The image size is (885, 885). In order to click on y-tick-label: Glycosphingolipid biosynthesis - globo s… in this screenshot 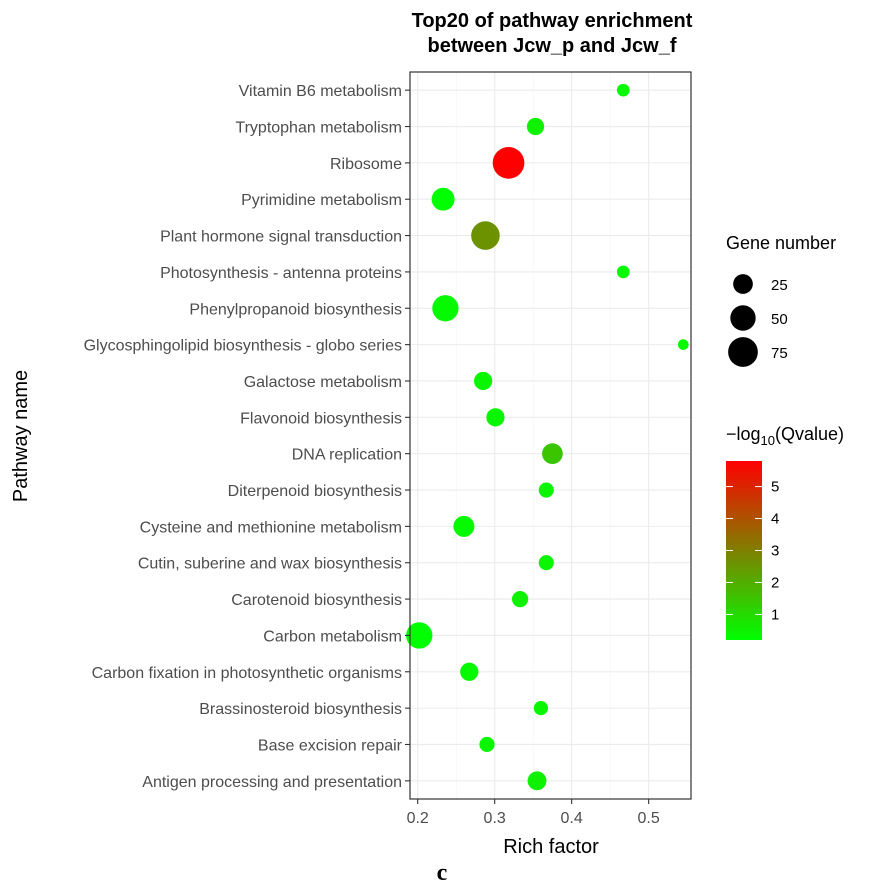, I will do `click(243, 346)`.